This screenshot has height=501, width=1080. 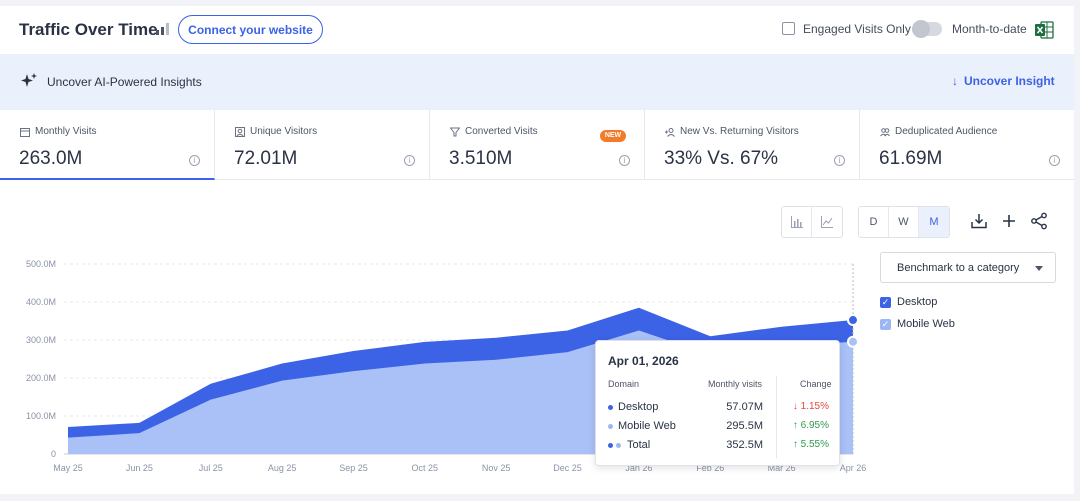 What do you see at coordinates (613, 136) in the screenshot?
I see `new-badge: NEW` at bounding box center [613, 136].